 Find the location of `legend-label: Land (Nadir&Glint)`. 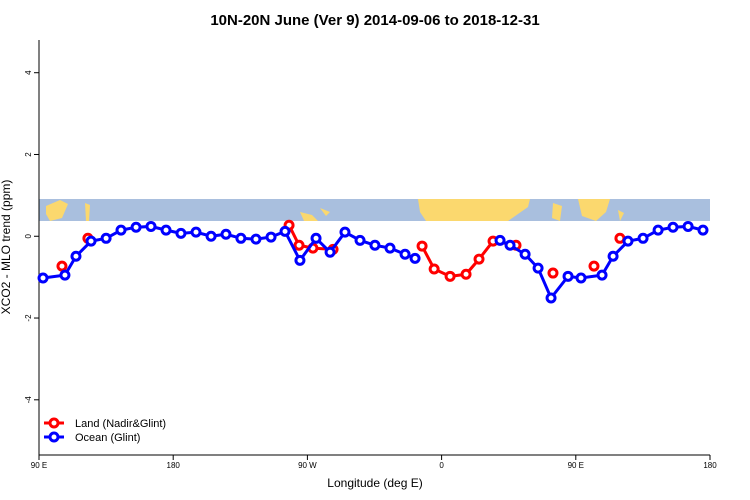

legend-label: Land (Nadir&Glint) is located at coordinates (120, 424).